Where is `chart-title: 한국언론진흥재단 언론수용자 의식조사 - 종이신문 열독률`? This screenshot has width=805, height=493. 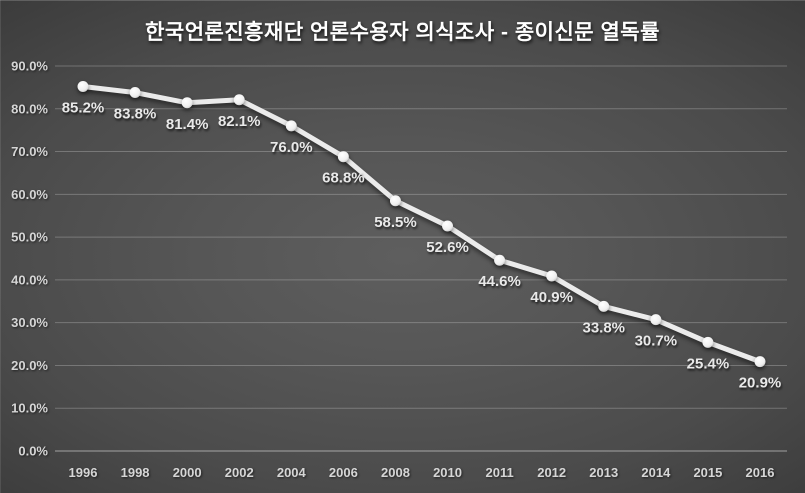 chart-title: 한국언론진흥재단 언론수용자 의식조사 - 종이신문 열독률 is located at coordinates (402, 32).